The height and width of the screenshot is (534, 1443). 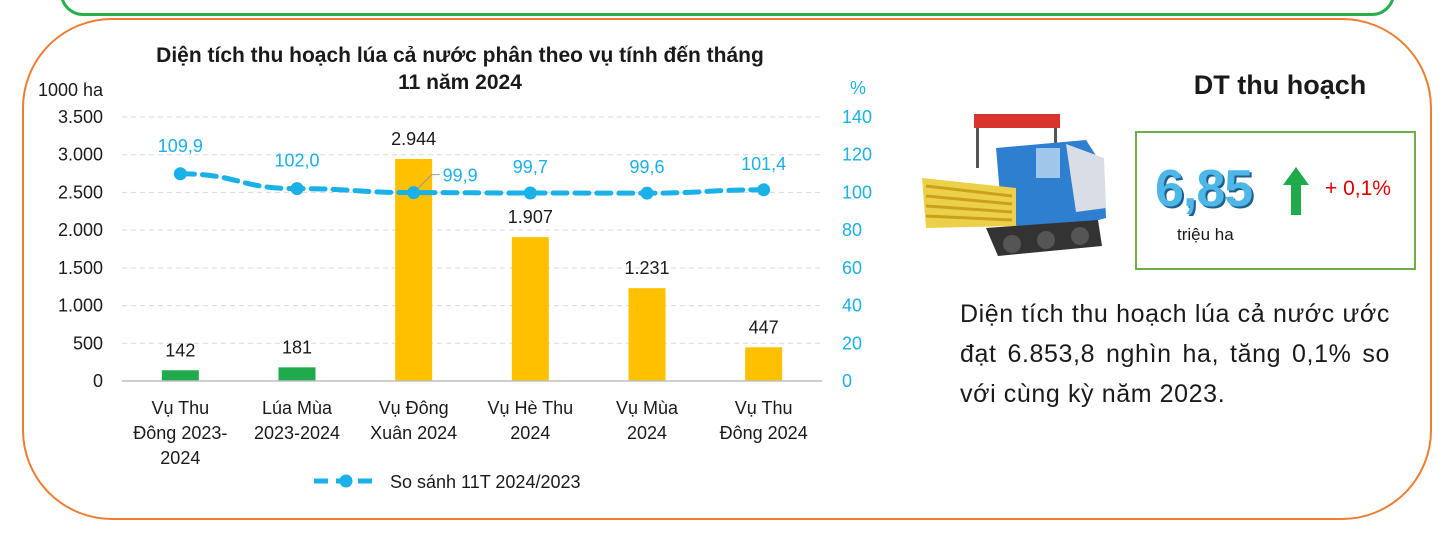 What do you see at coordinates (297, 347) in the screenshot?
I see `bar-value-label: 181` at bounding box center [297, 347].